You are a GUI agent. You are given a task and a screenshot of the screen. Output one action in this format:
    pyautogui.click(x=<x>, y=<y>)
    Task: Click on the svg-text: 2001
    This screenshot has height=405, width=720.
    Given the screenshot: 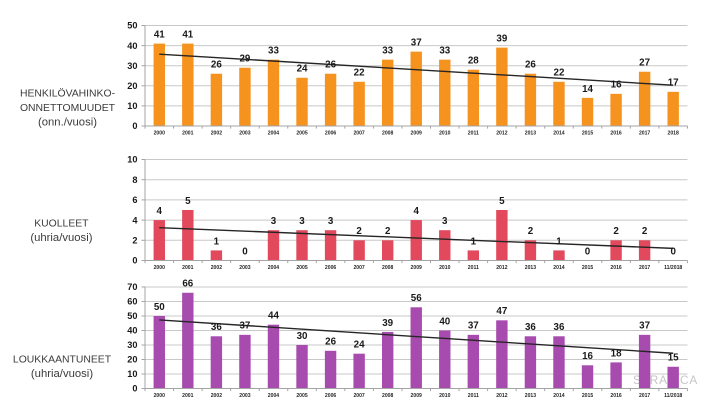 What is the action you would take?
    pyautogui.click(x=187, y=396)
    